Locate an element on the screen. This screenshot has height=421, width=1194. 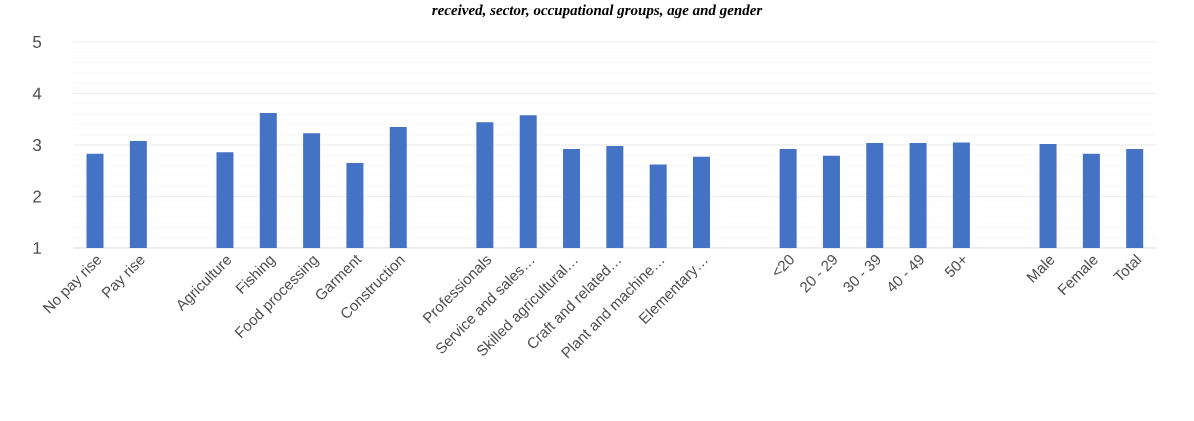
x-tick-label: <20 is located at coordinates (784, 264).